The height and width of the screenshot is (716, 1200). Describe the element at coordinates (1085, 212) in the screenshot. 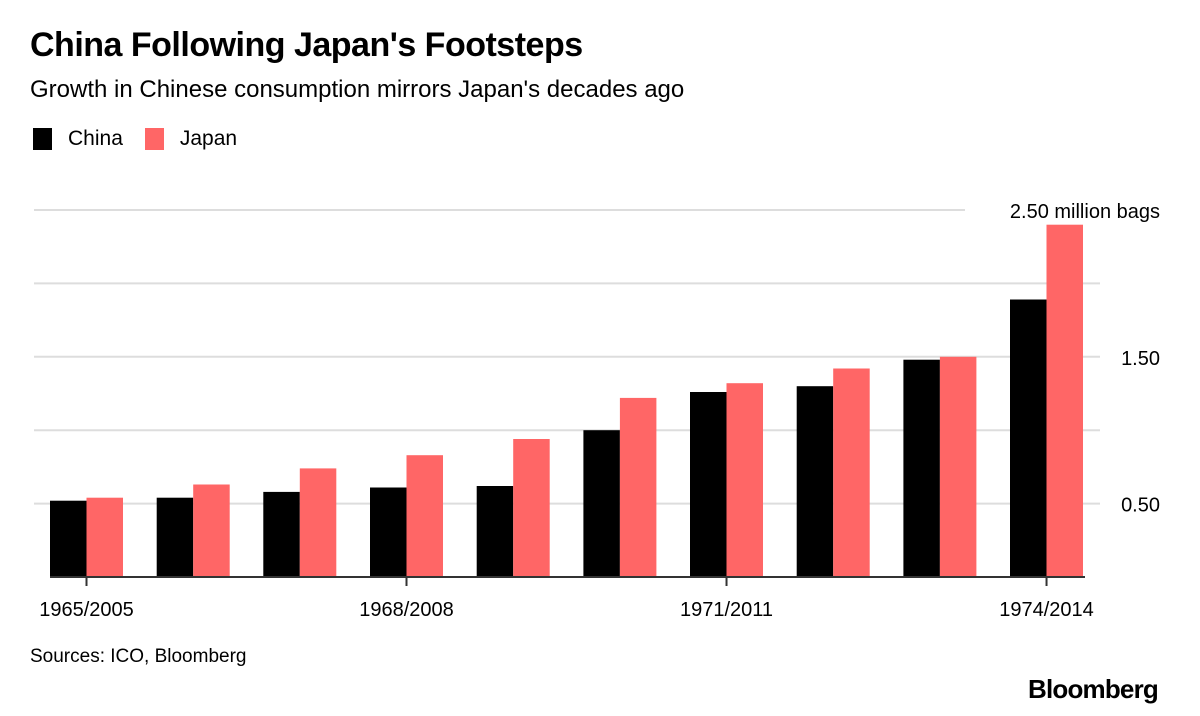

I see `y-tick-label: 2.50 million bags` at that location.